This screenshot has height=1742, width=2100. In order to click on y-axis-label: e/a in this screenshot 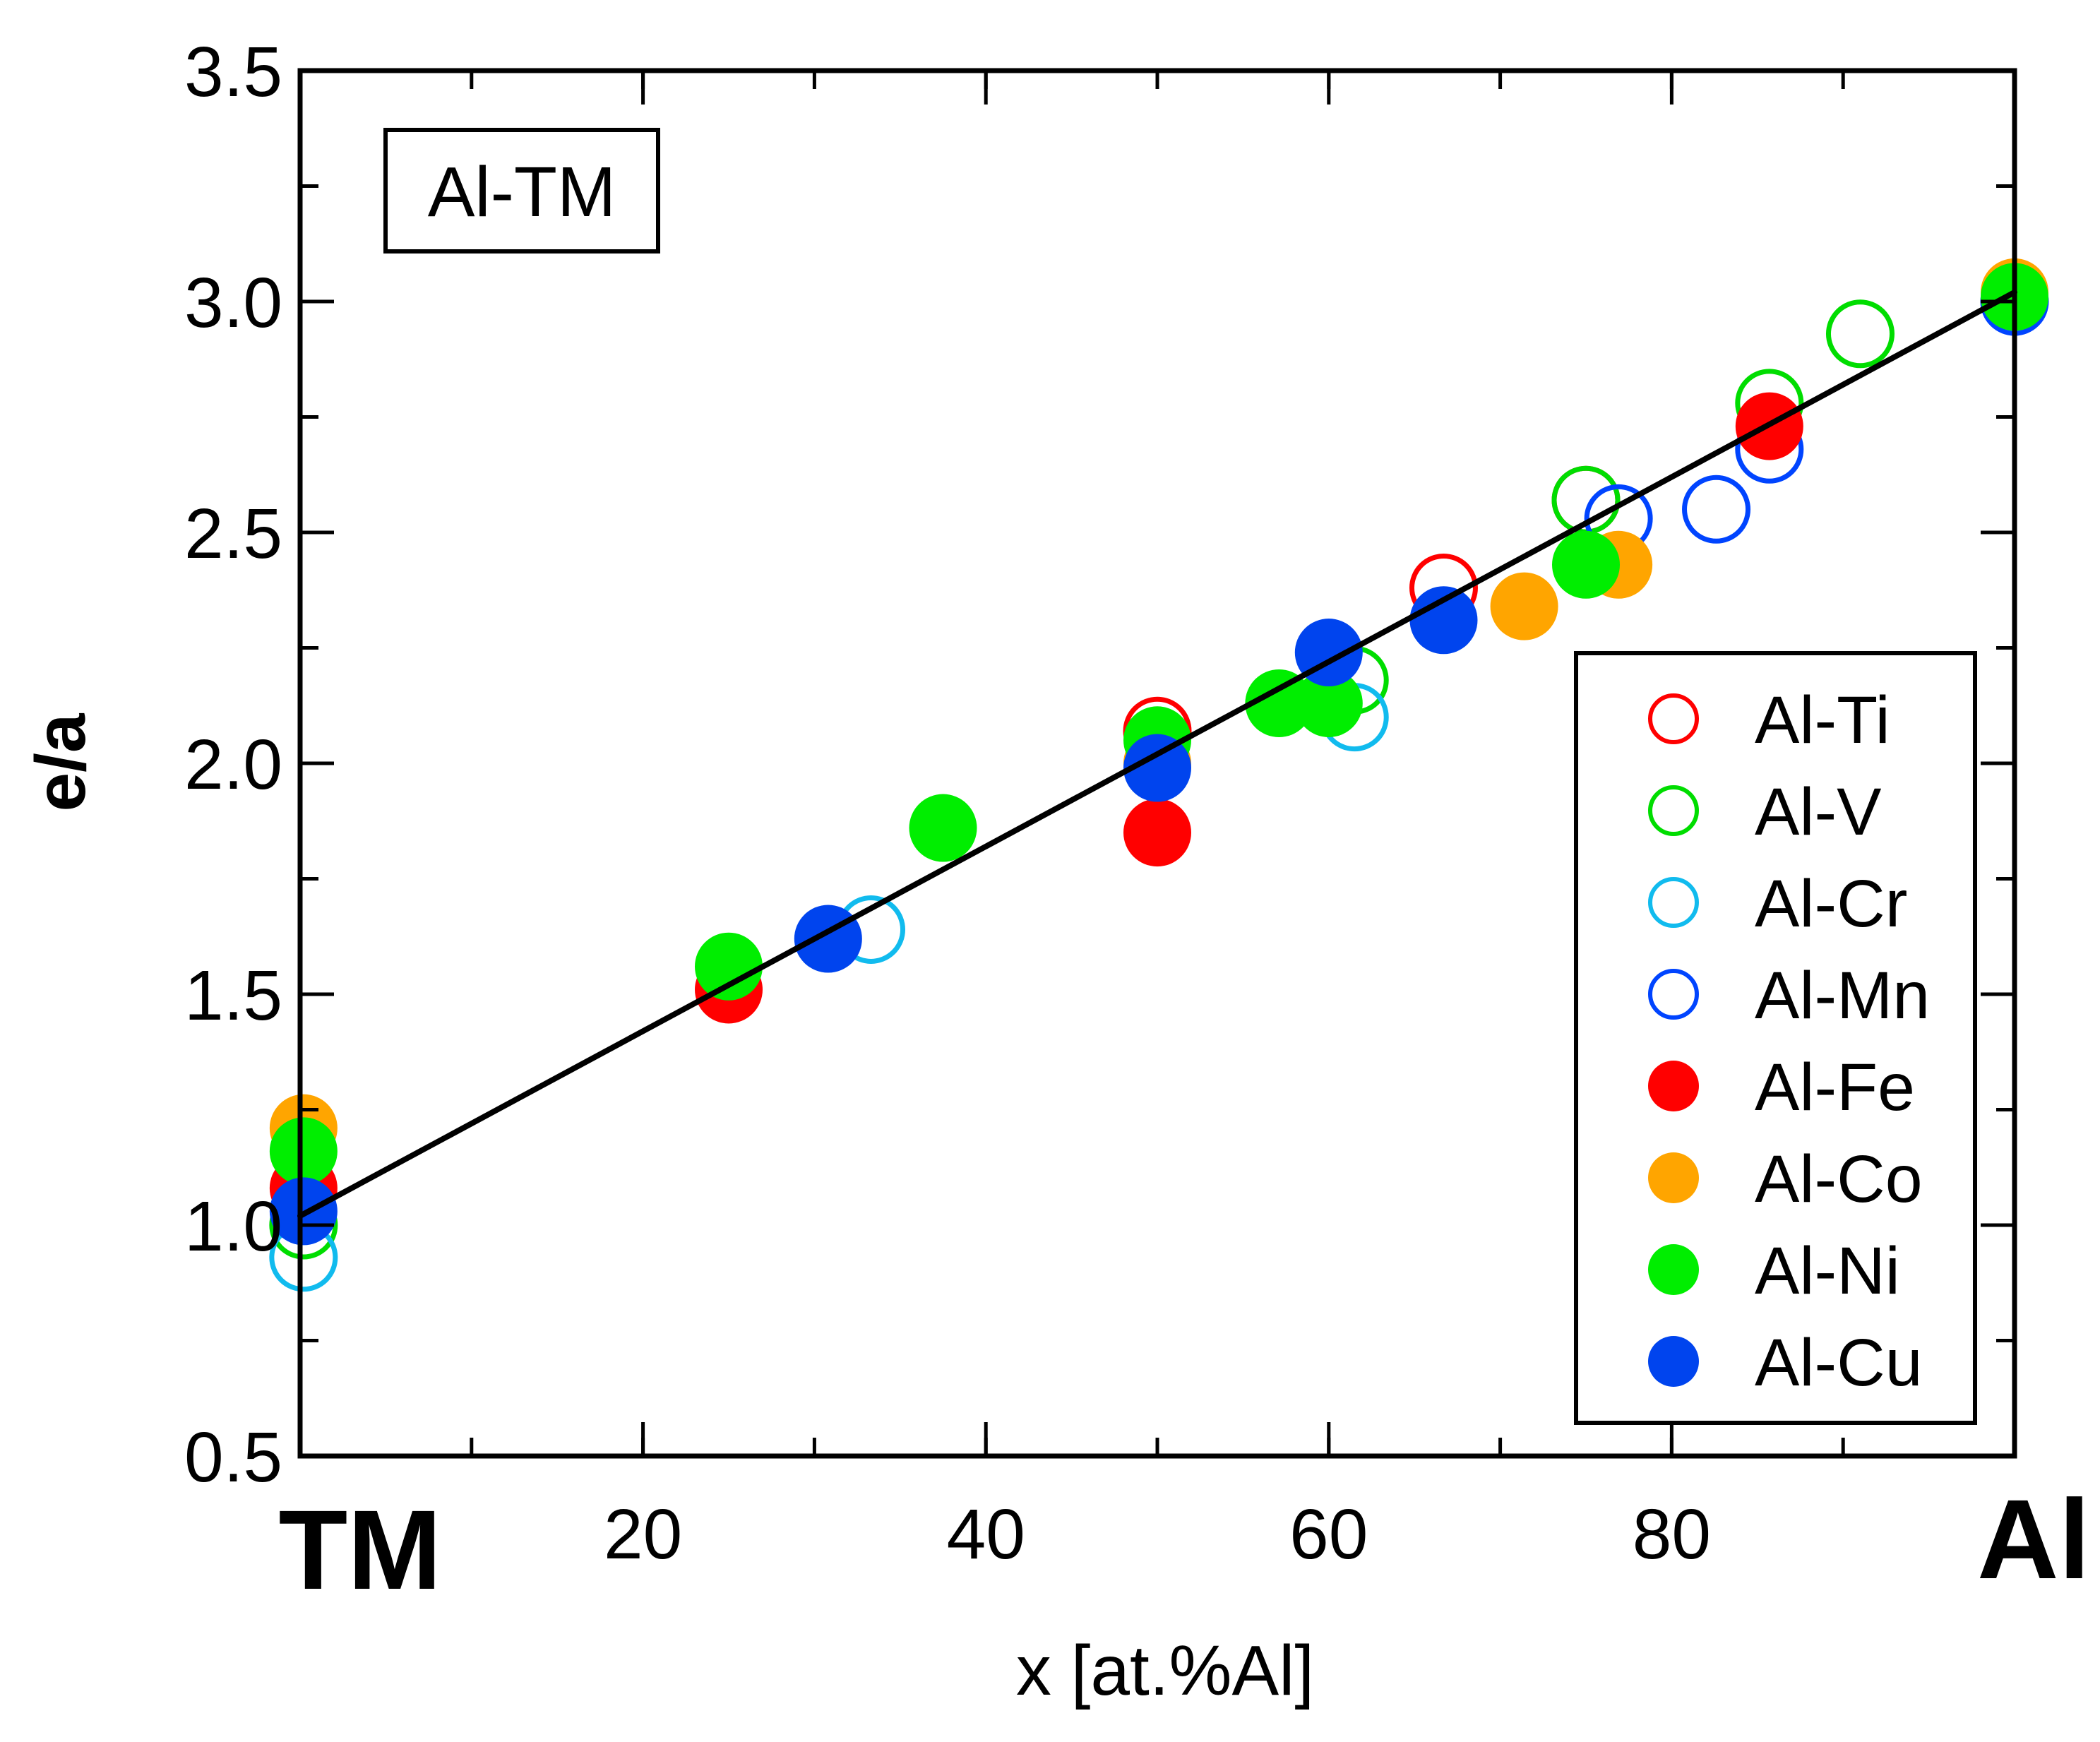, I will do `click(61, 761)`.